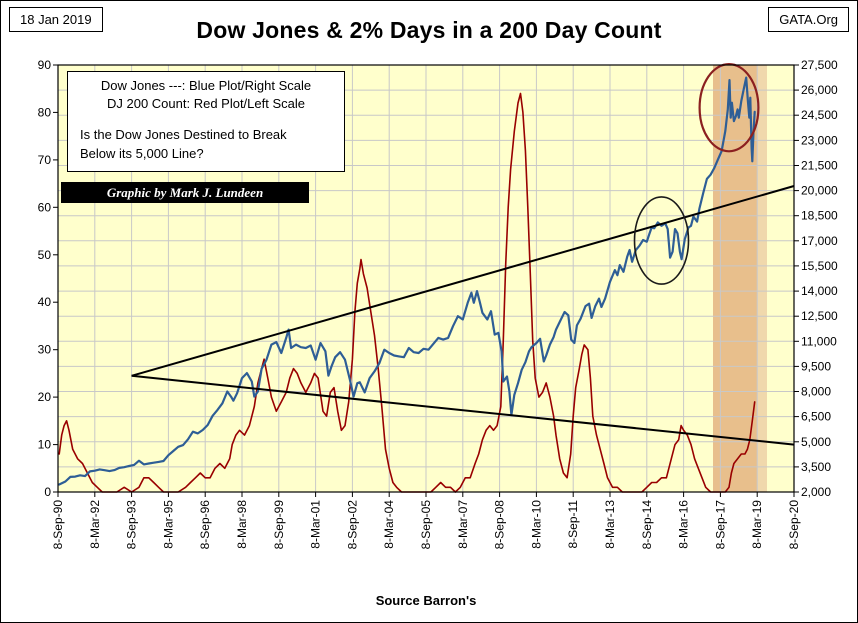  What do you see at coordinates (45, 350) in the screenshot?
I see `left-axis-label: 30` at bounding box center [45, 350].